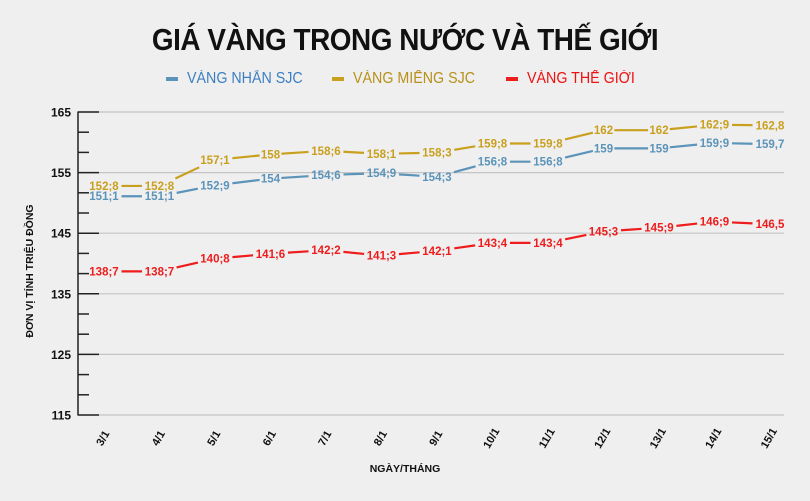 This screenshot has height=501, width=810. I want to click on x-tick-label: 8/1, so click(381, 438).